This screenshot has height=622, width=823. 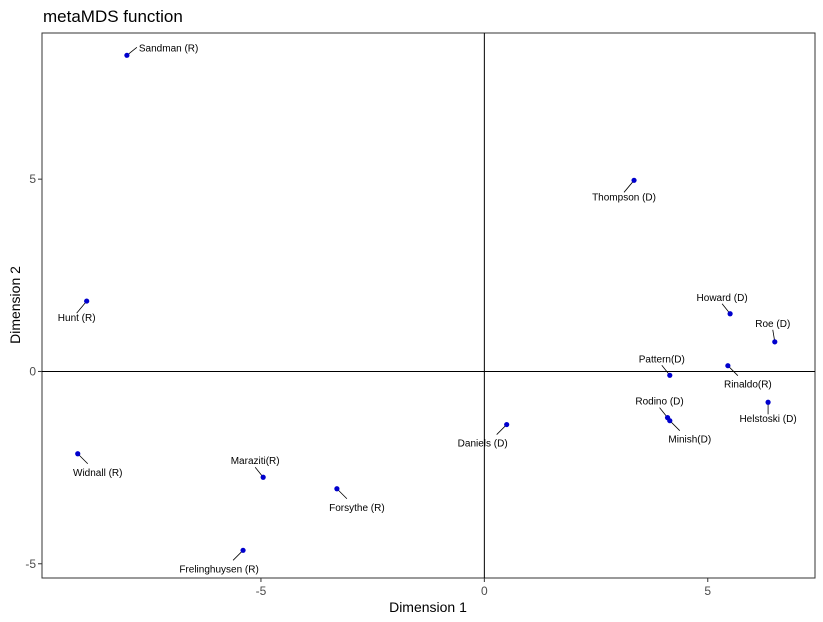 I want to click on point-label: Thompson (D), so click(x=624, y=197).